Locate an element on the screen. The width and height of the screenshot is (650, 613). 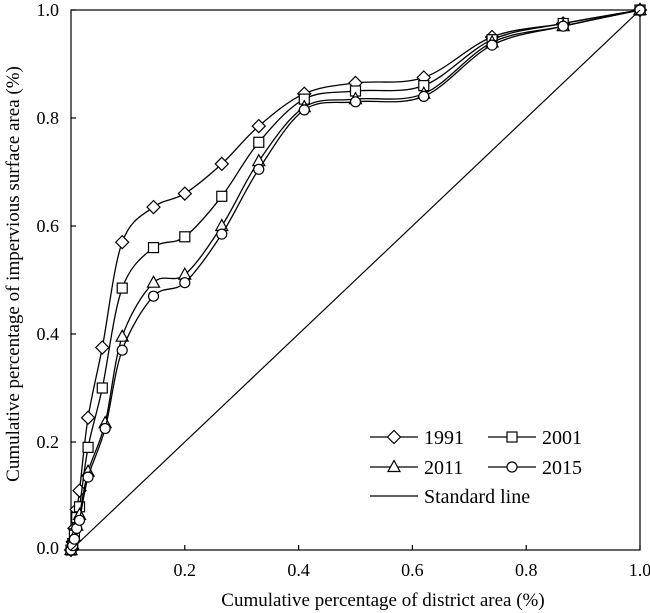
y-tick-label: 0.2 is located at coordinates (48, 442).